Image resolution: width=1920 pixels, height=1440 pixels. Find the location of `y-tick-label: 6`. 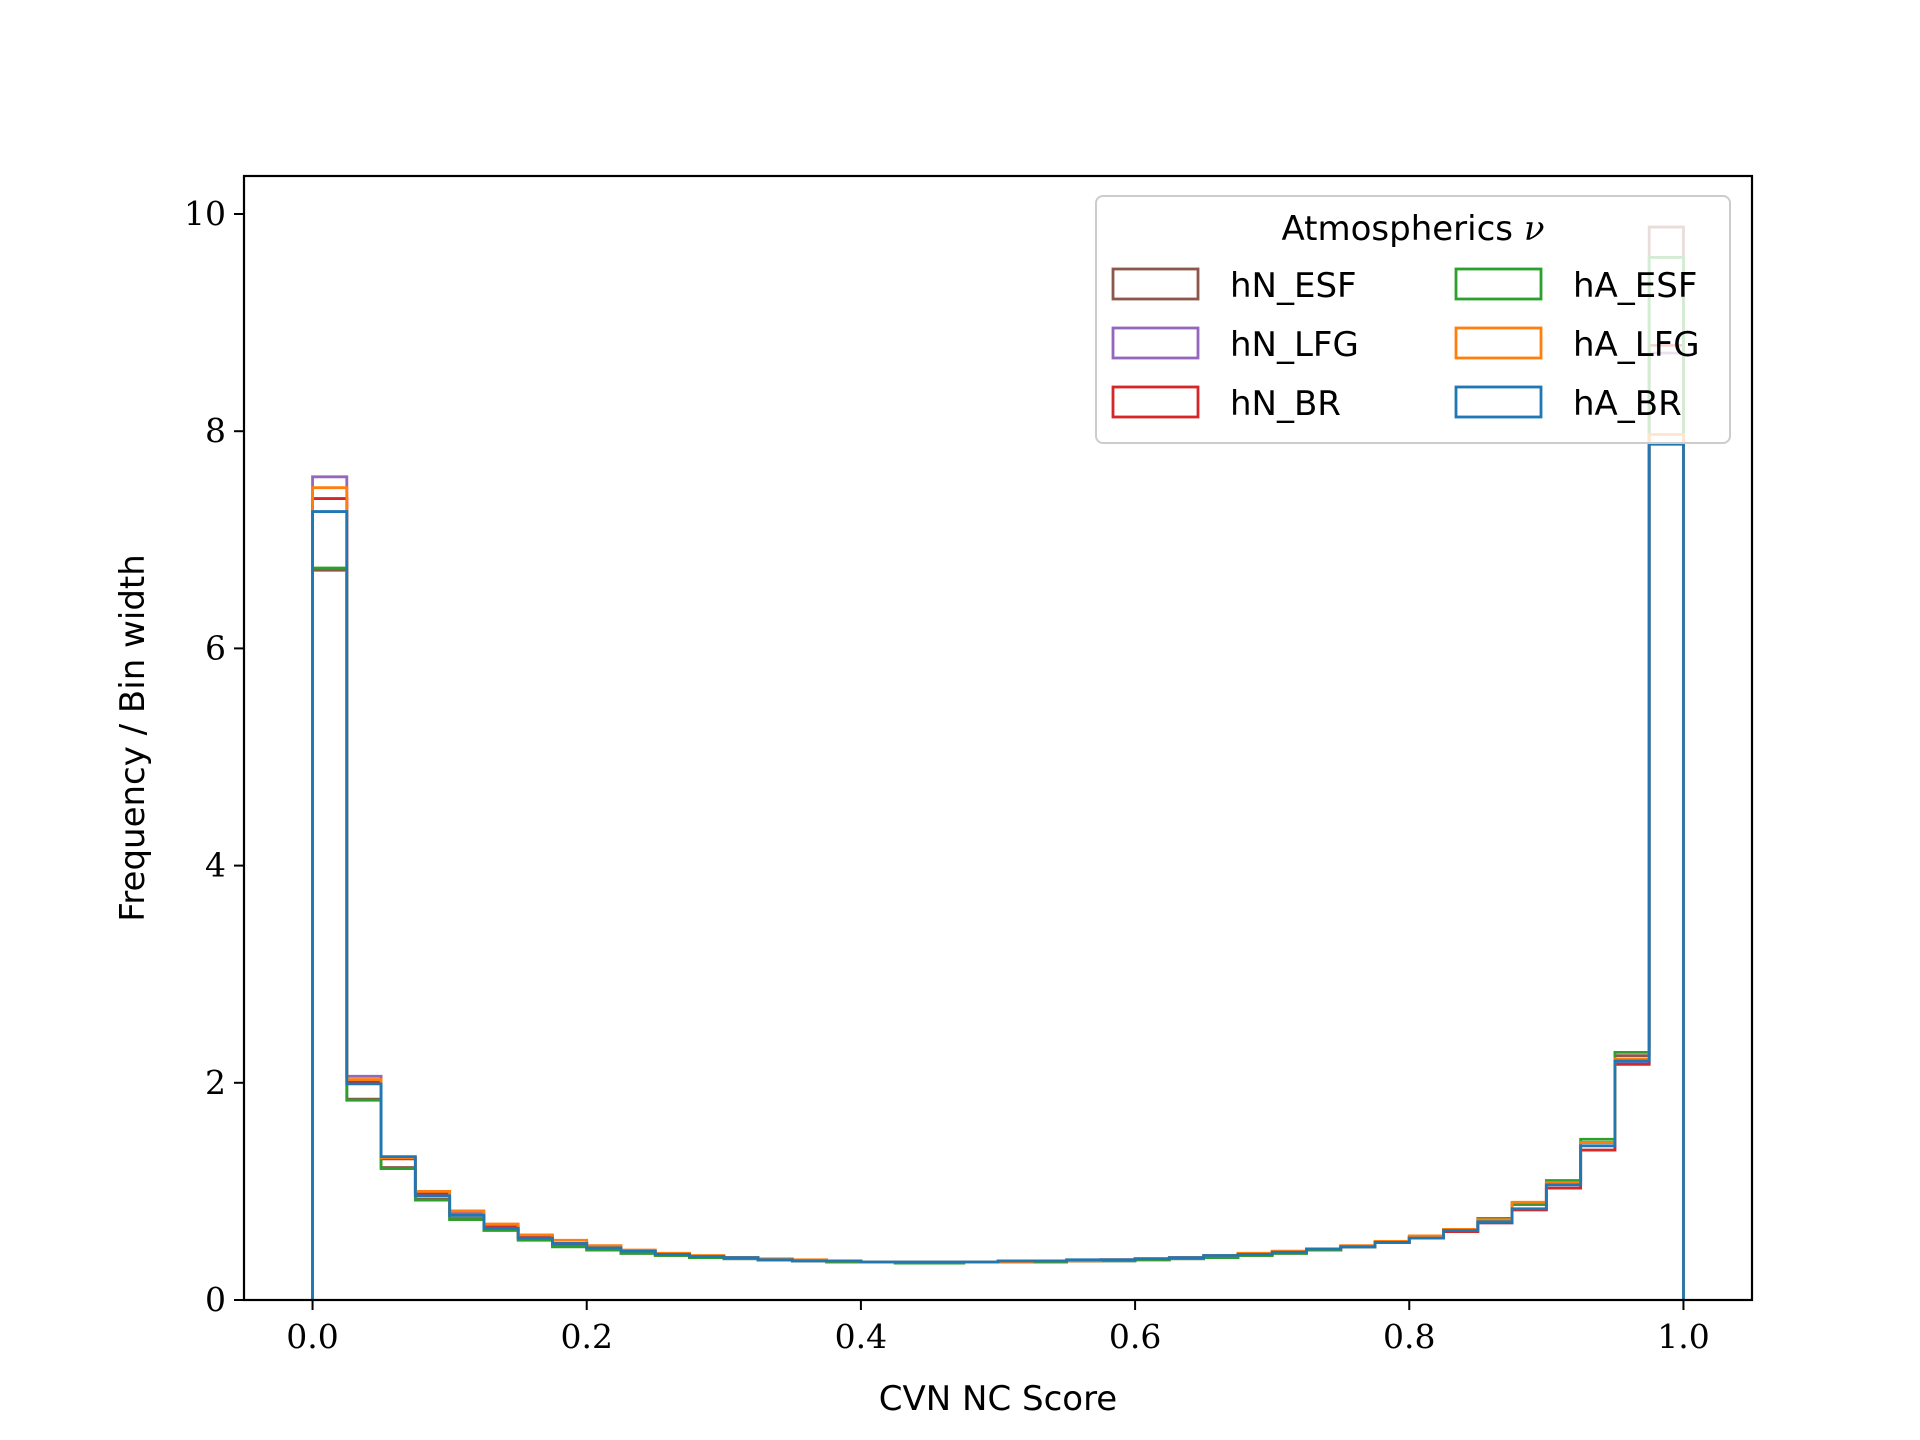

y-tick-label: 6 is located at coordinates (215, 647).